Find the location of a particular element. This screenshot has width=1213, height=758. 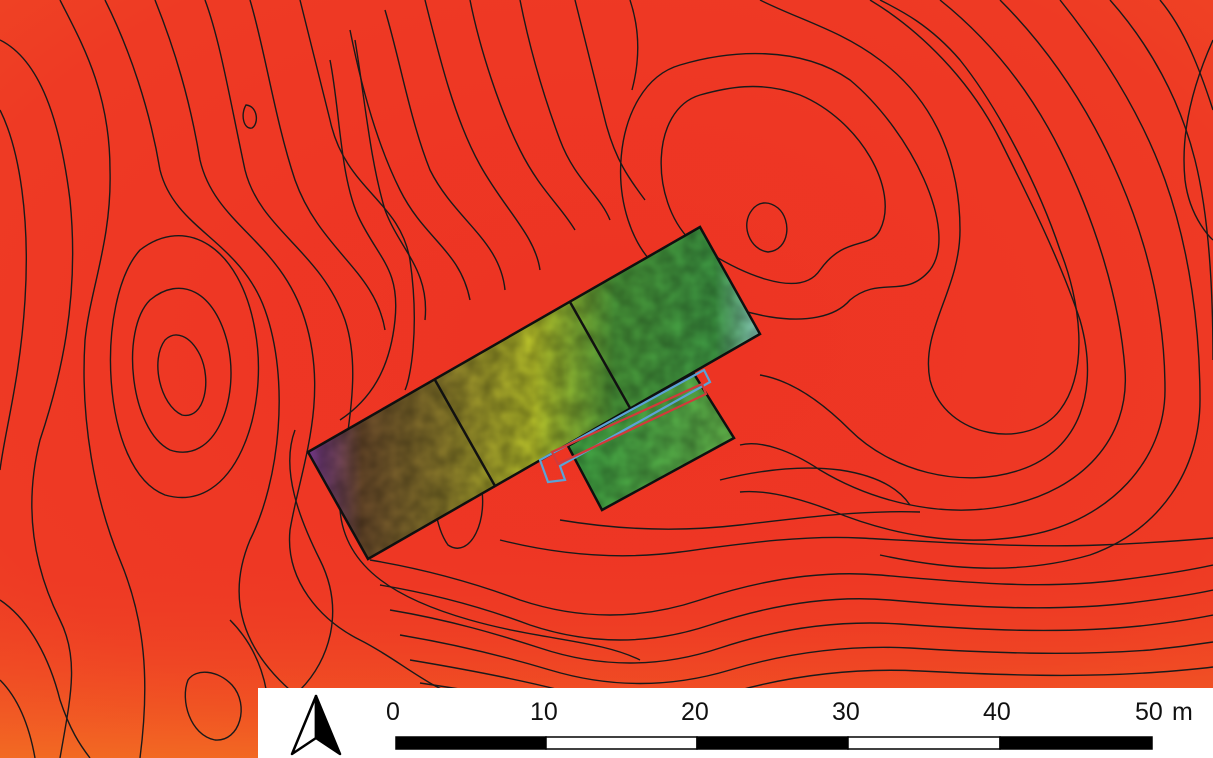

north-arrow-icon is located at coordinates (316, 725).